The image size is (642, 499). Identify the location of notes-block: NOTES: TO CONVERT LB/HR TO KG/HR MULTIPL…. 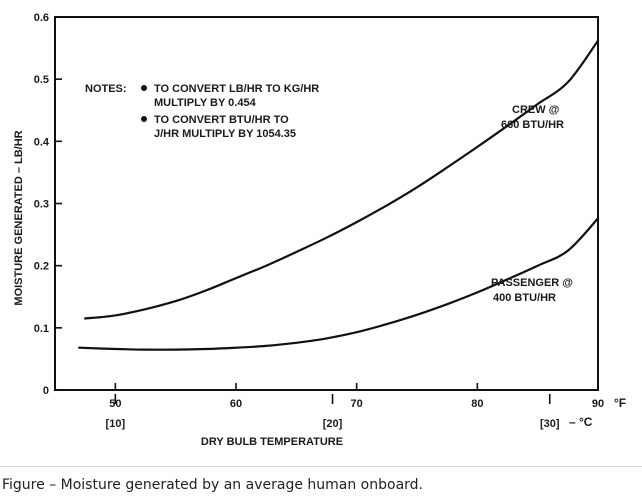
(202, 111).